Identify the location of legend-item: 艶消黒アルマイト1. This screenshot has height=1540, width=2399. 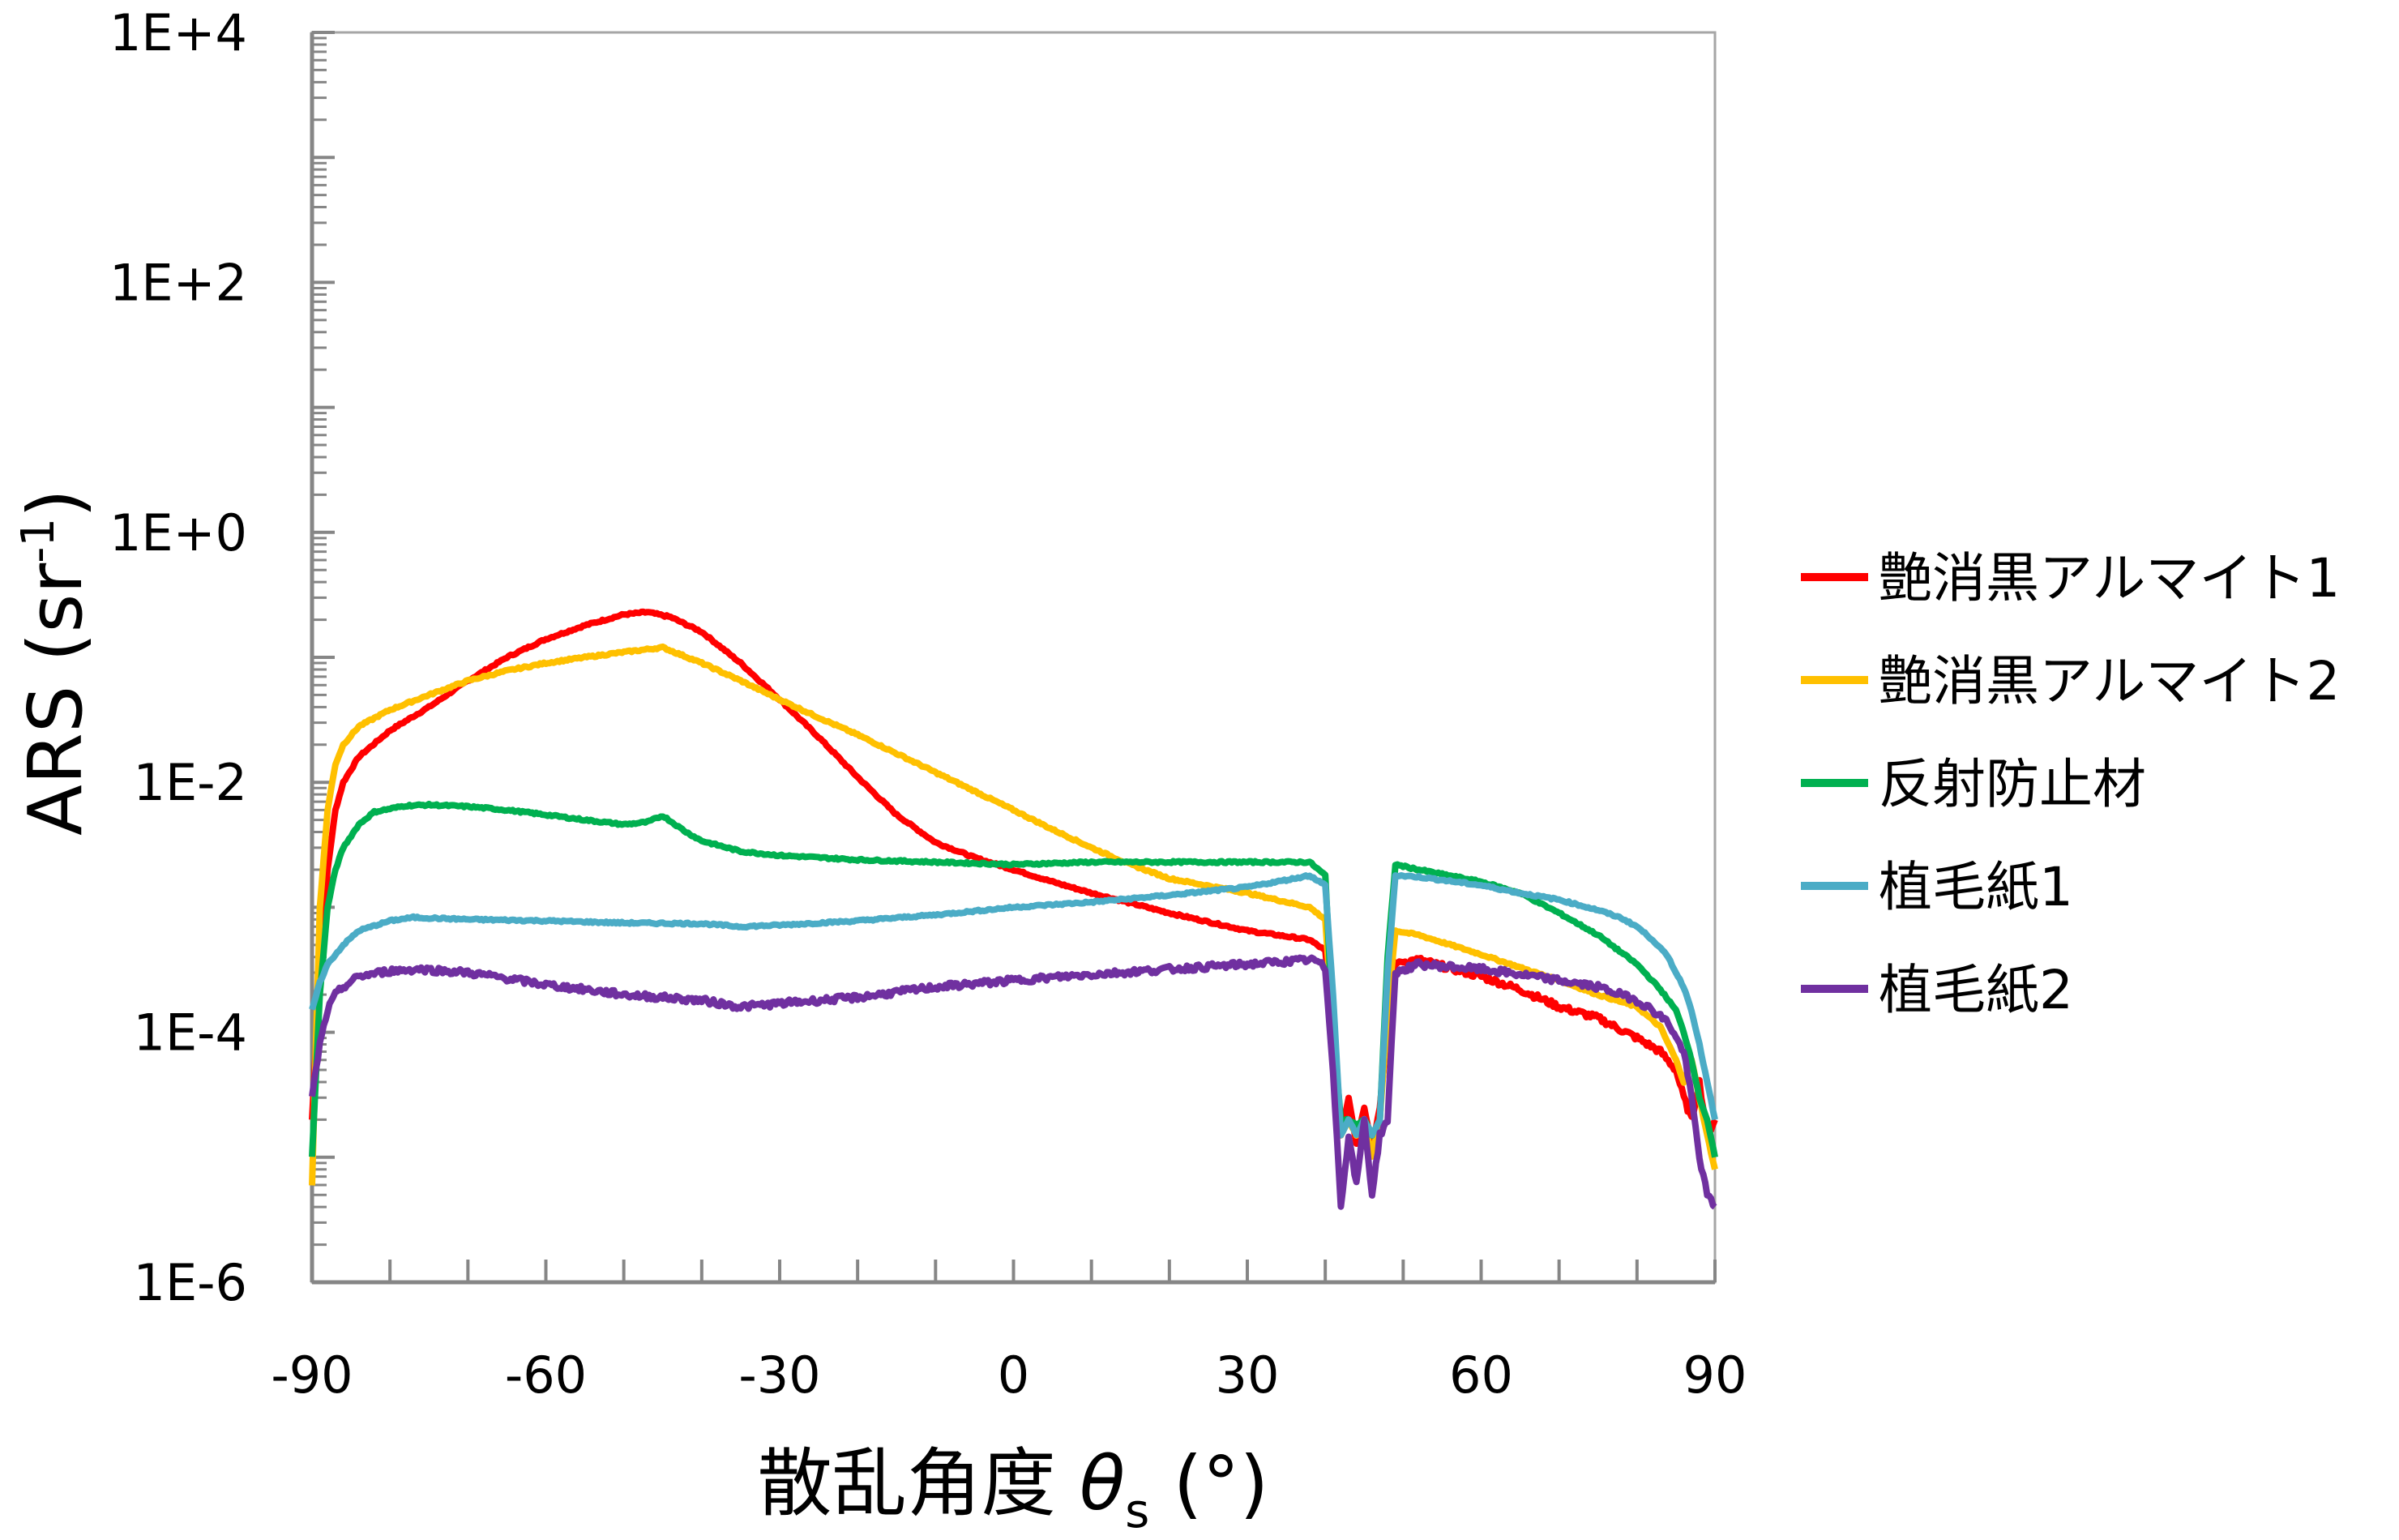
(2070, 578).